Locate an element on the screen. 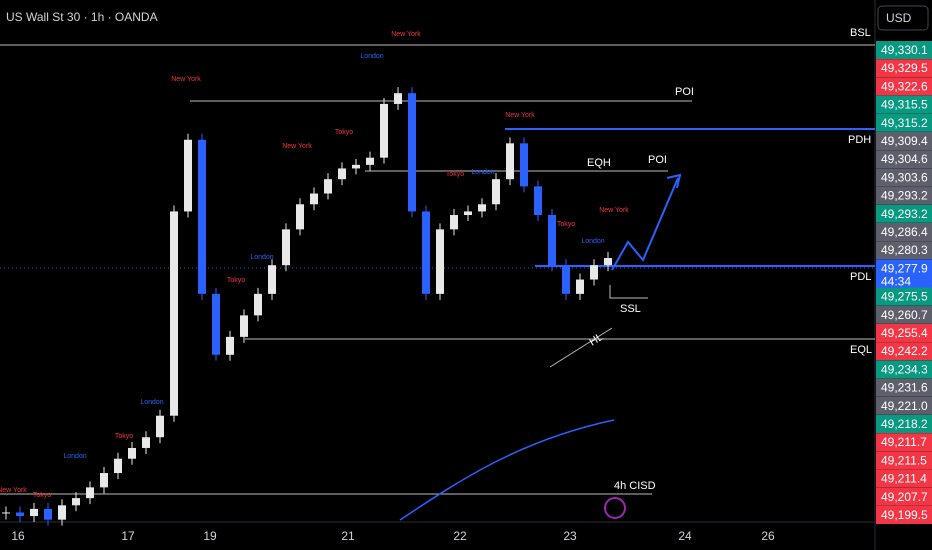  x-label: 23 is located at coordinates (570, 536).